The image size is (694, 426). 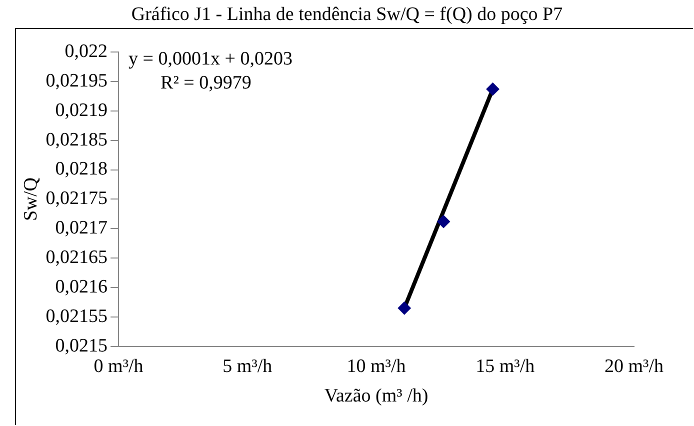 What do you see at coordinates (31, 199) in the screenshot?
I see `y-axis-title: Sw/Q` at bounding box center [31, 199].